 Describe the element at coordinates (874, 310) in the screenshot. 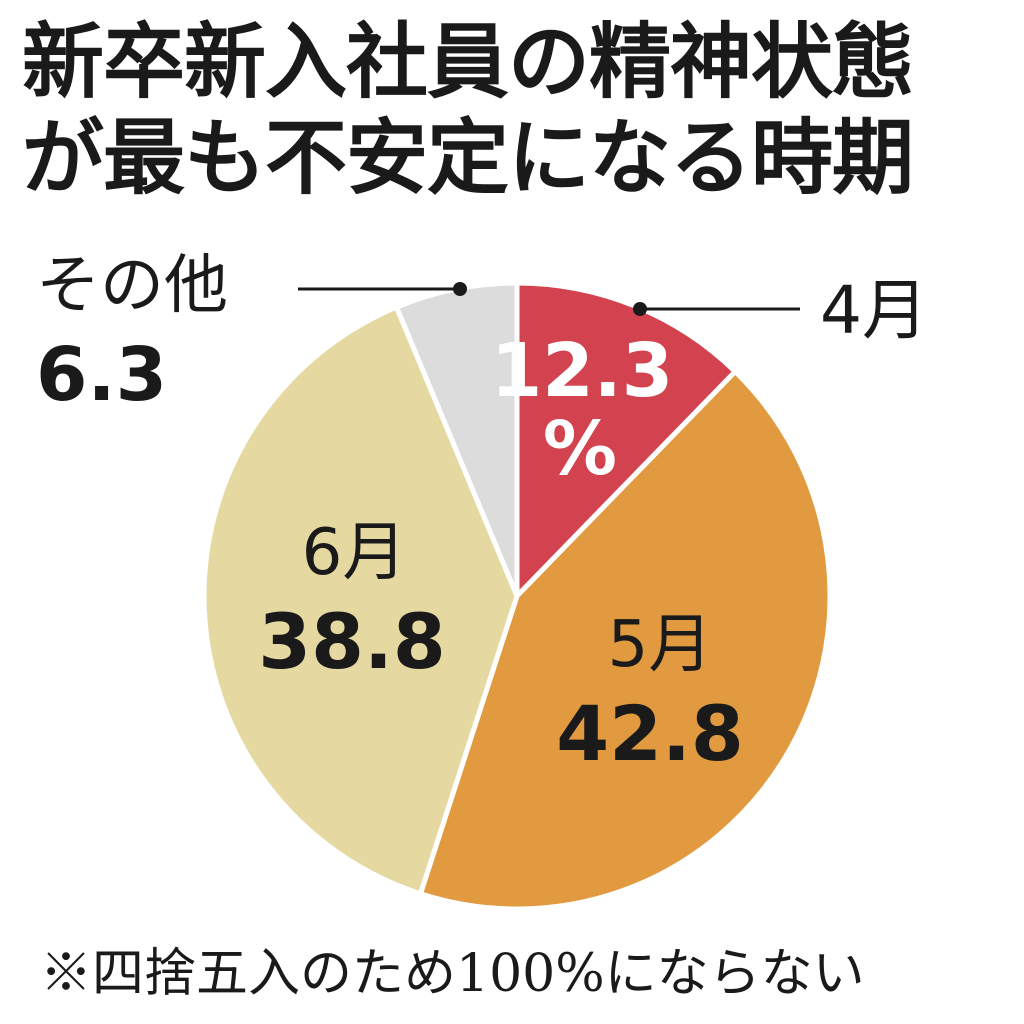

I see `slice-label-apr: 4月` at that location.